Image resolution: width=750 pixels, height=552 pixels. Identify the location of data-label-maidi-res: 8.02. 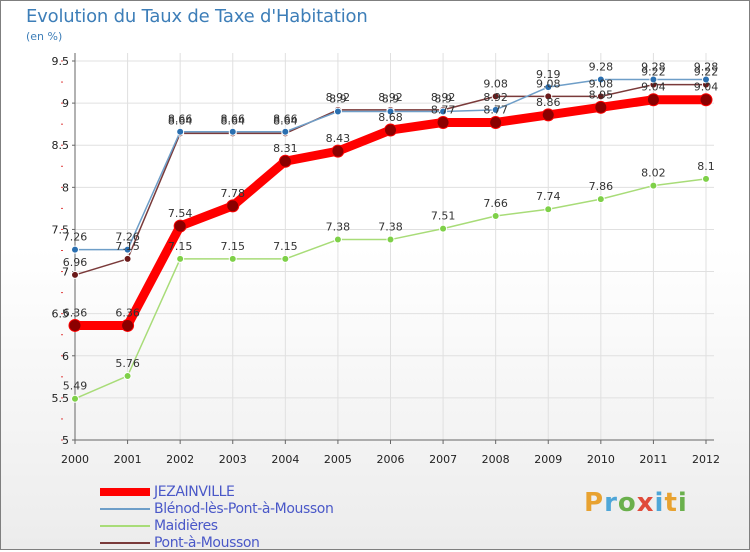
(653, 173).